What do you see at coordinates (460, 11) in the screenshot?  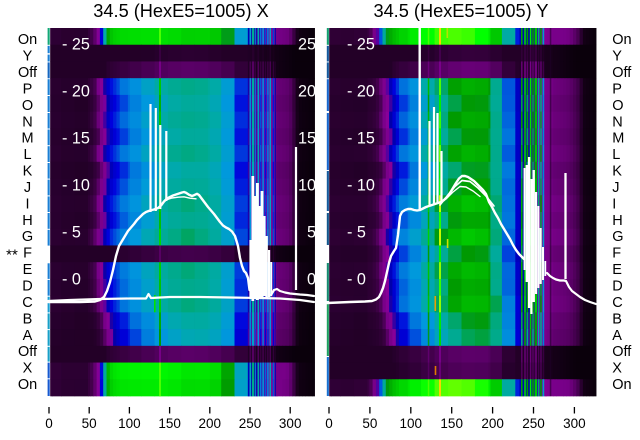 I see `svg-text: 34.5 (HexE5=1005) Y` at bounding box center [460, 11].